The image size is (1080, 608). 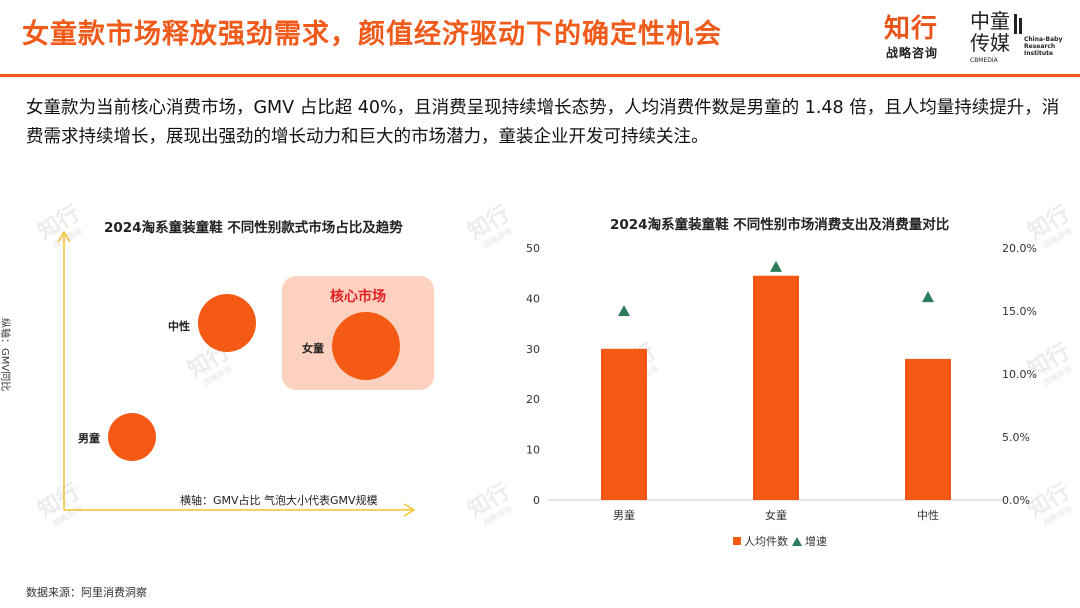 What do you see at coordinates (179, 326) in the screenshot?
I see `bubble-label-neutral: 中性` at bounding box center [179, 326].